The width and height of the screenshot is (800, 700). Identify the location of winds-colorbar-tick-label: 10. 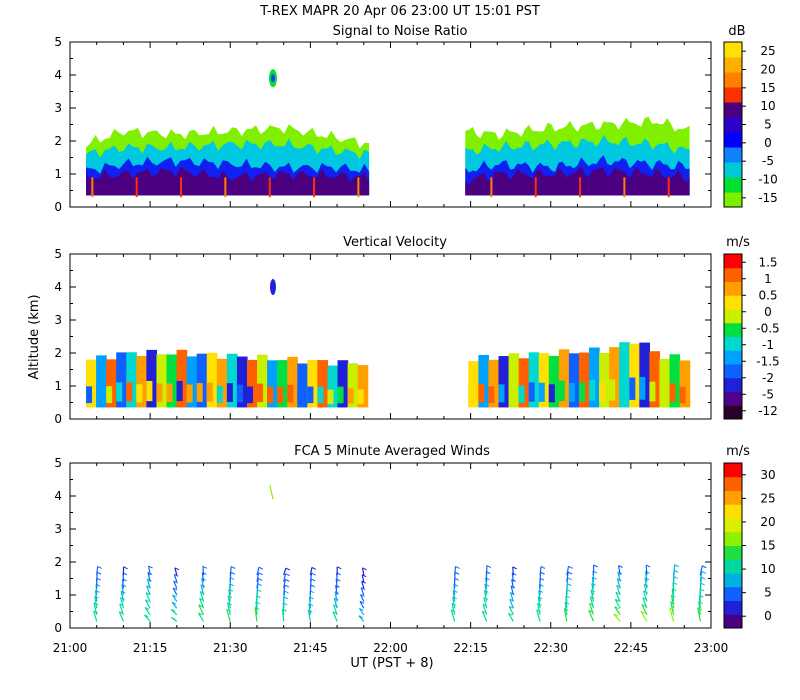
(767, 569).